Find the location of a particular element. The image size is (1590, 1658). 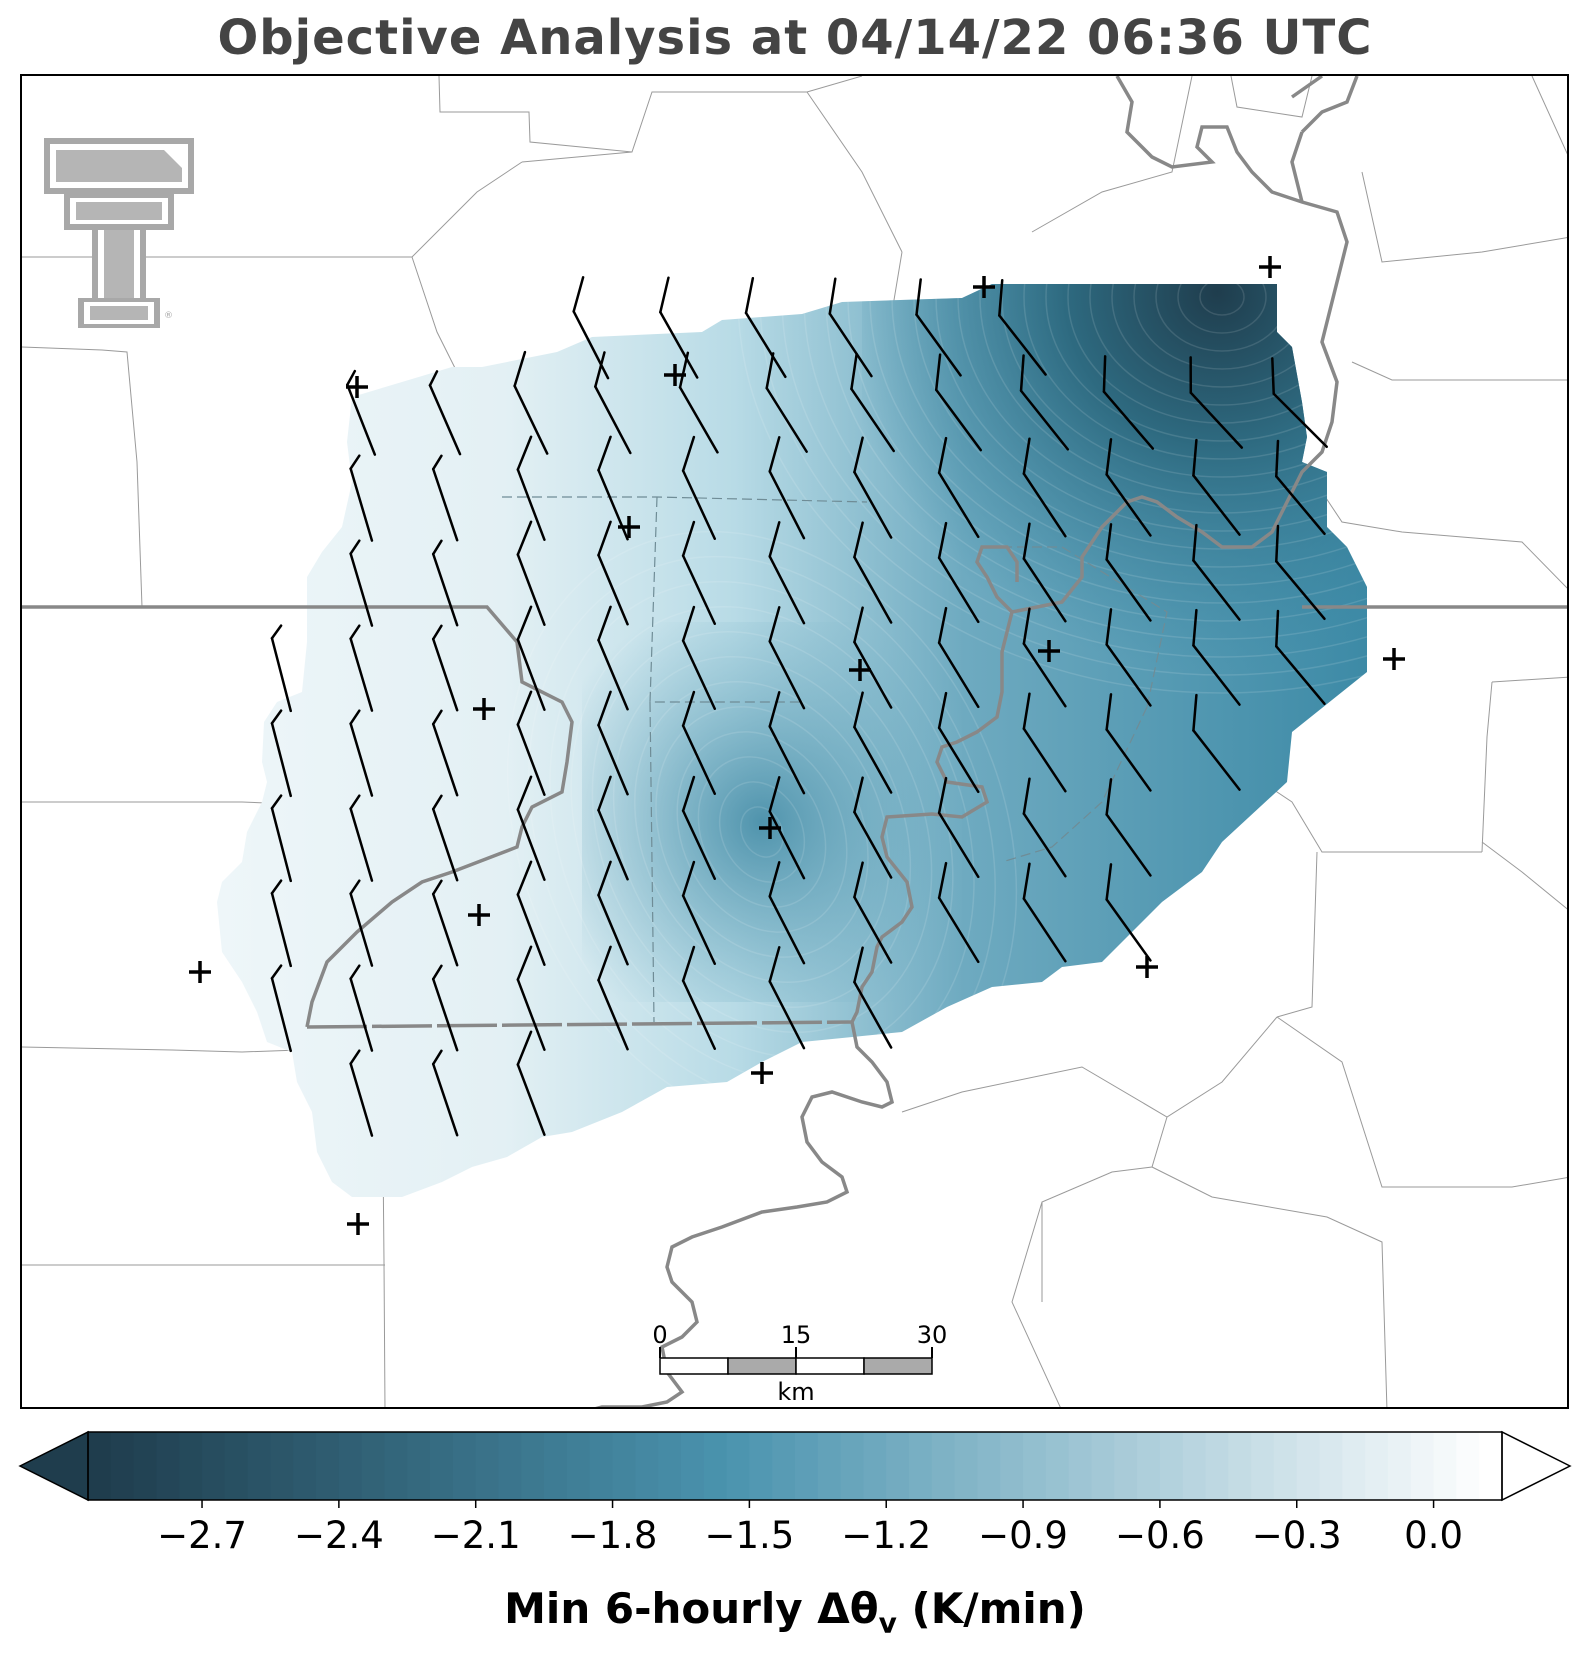

colorbar-label-text: Min 6-hourly Δθ is located at coordinates (691, 1608).